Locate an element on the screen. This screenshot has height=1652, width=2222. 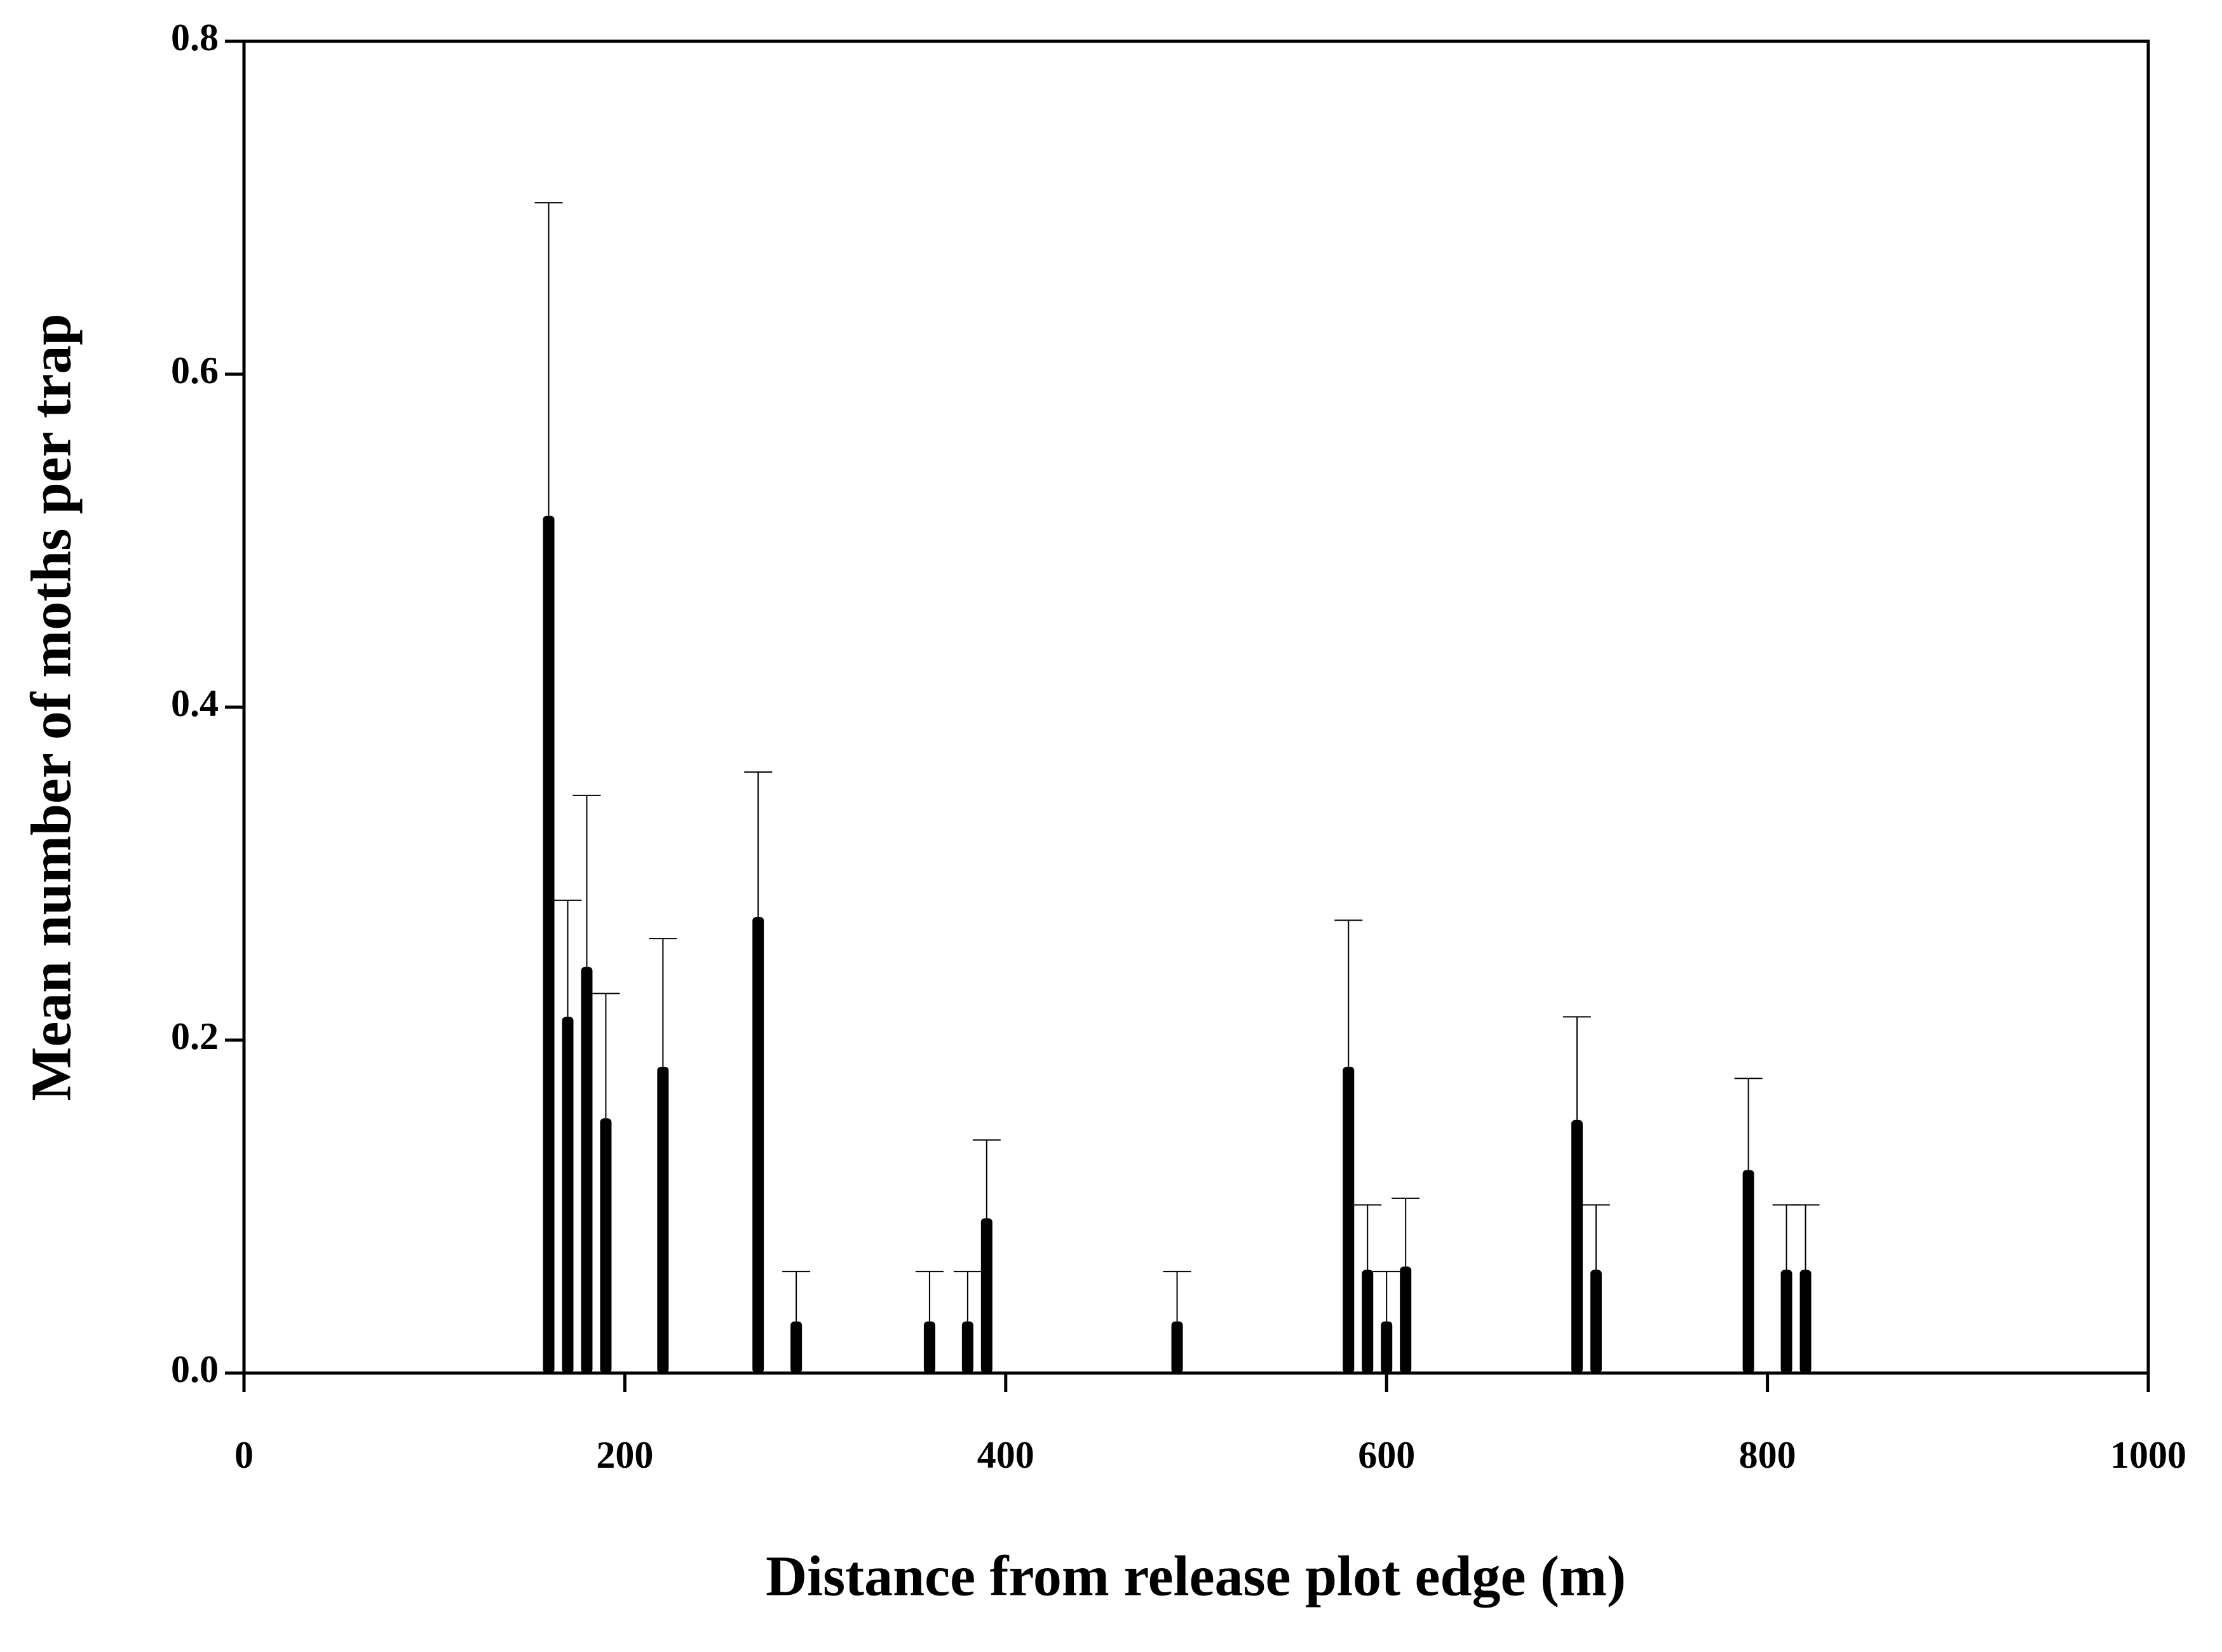
x-tick-label: 1000 is located at coordinates (2148, 1455).